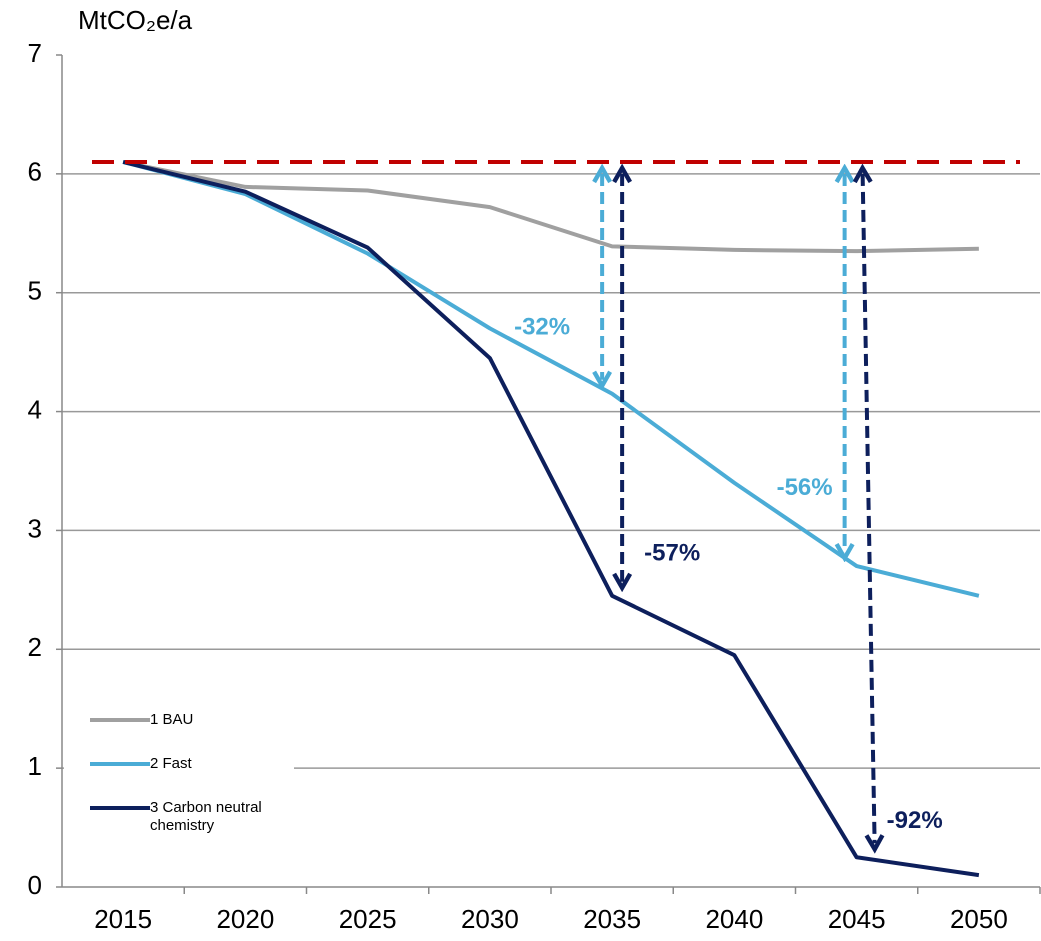 This screenshot has height=941, width=1041. What do you see at coordinates (35, 766) in the screenshot?
I see `y-tick-label: 1` at bounding box center [35, 766].